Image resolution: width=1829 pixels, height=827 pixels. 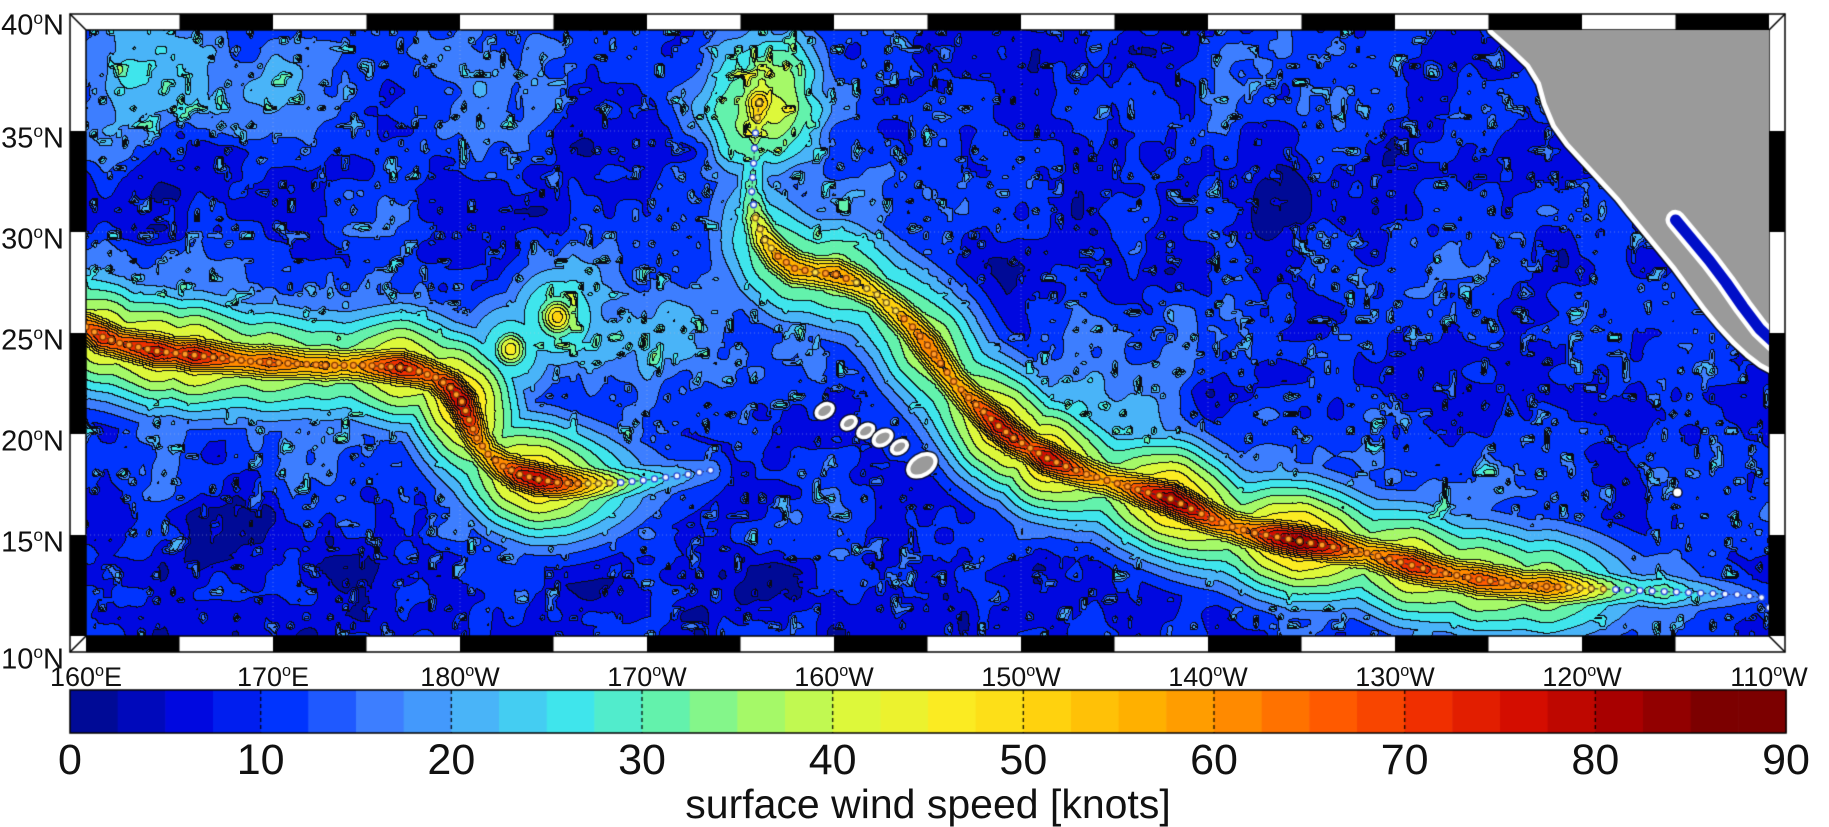 What do you see at coordinates (1021, 676) in the screenshot?
I see `x-tick-label: 150oW` at bounding box center [1021, 676].